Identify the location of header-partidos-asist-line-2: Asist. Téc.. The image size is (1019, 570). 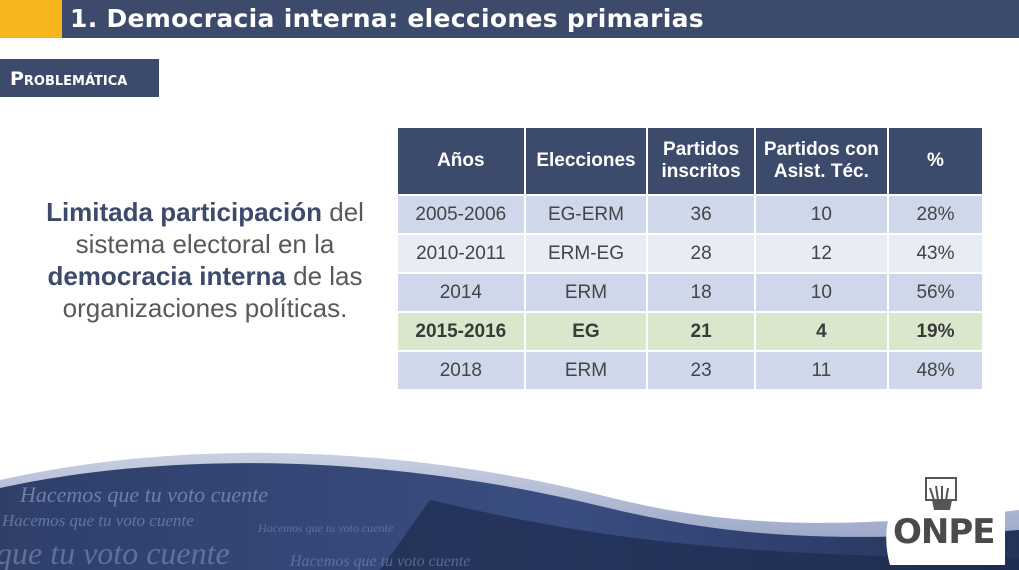
(821, 171).